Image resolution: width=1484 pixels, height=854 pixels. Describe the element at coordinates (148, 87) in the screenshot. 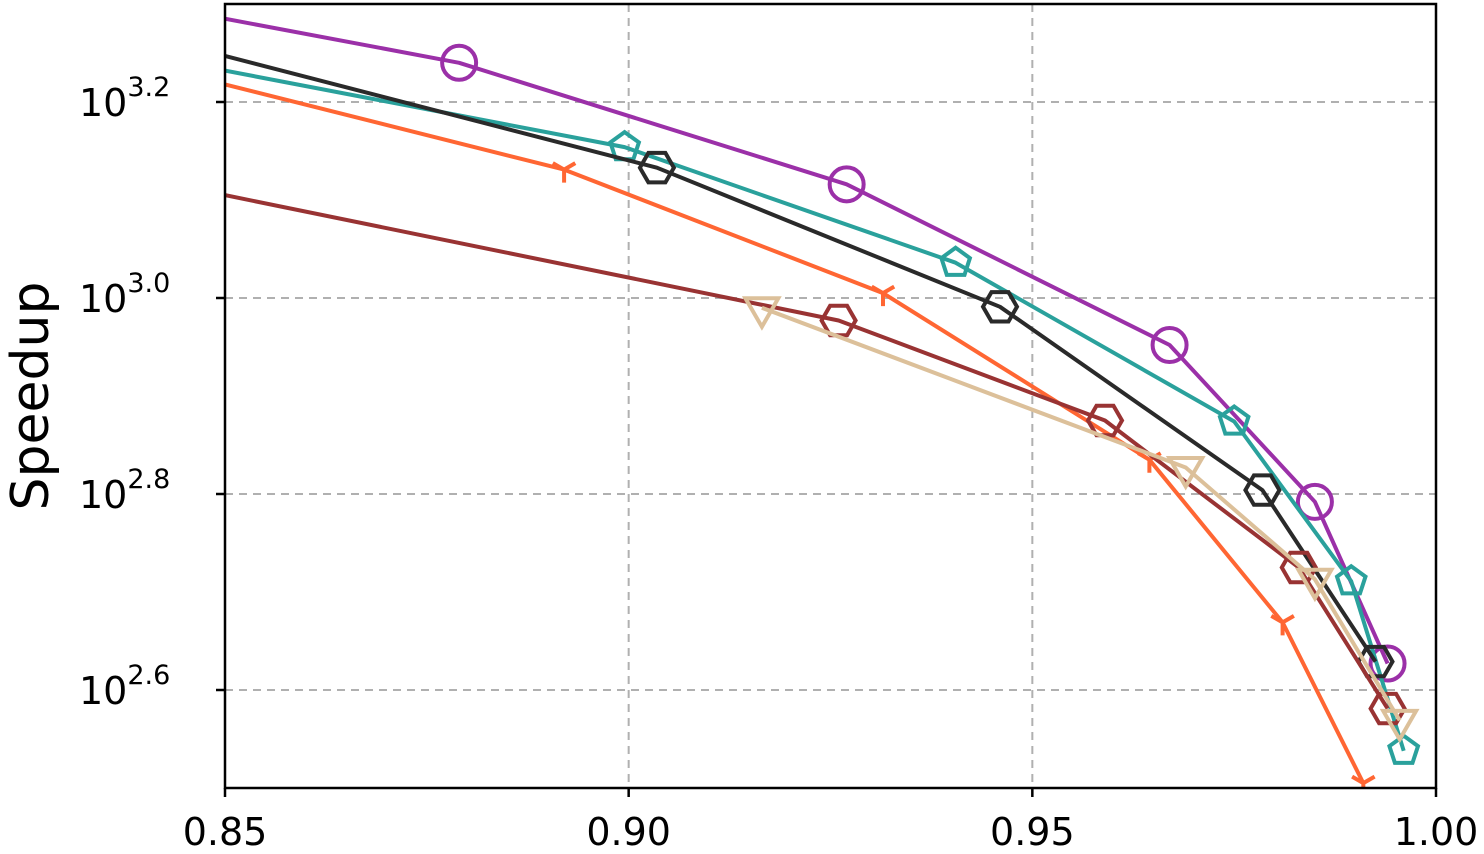

I see `y-tick-exponent: 3.2` at that location.